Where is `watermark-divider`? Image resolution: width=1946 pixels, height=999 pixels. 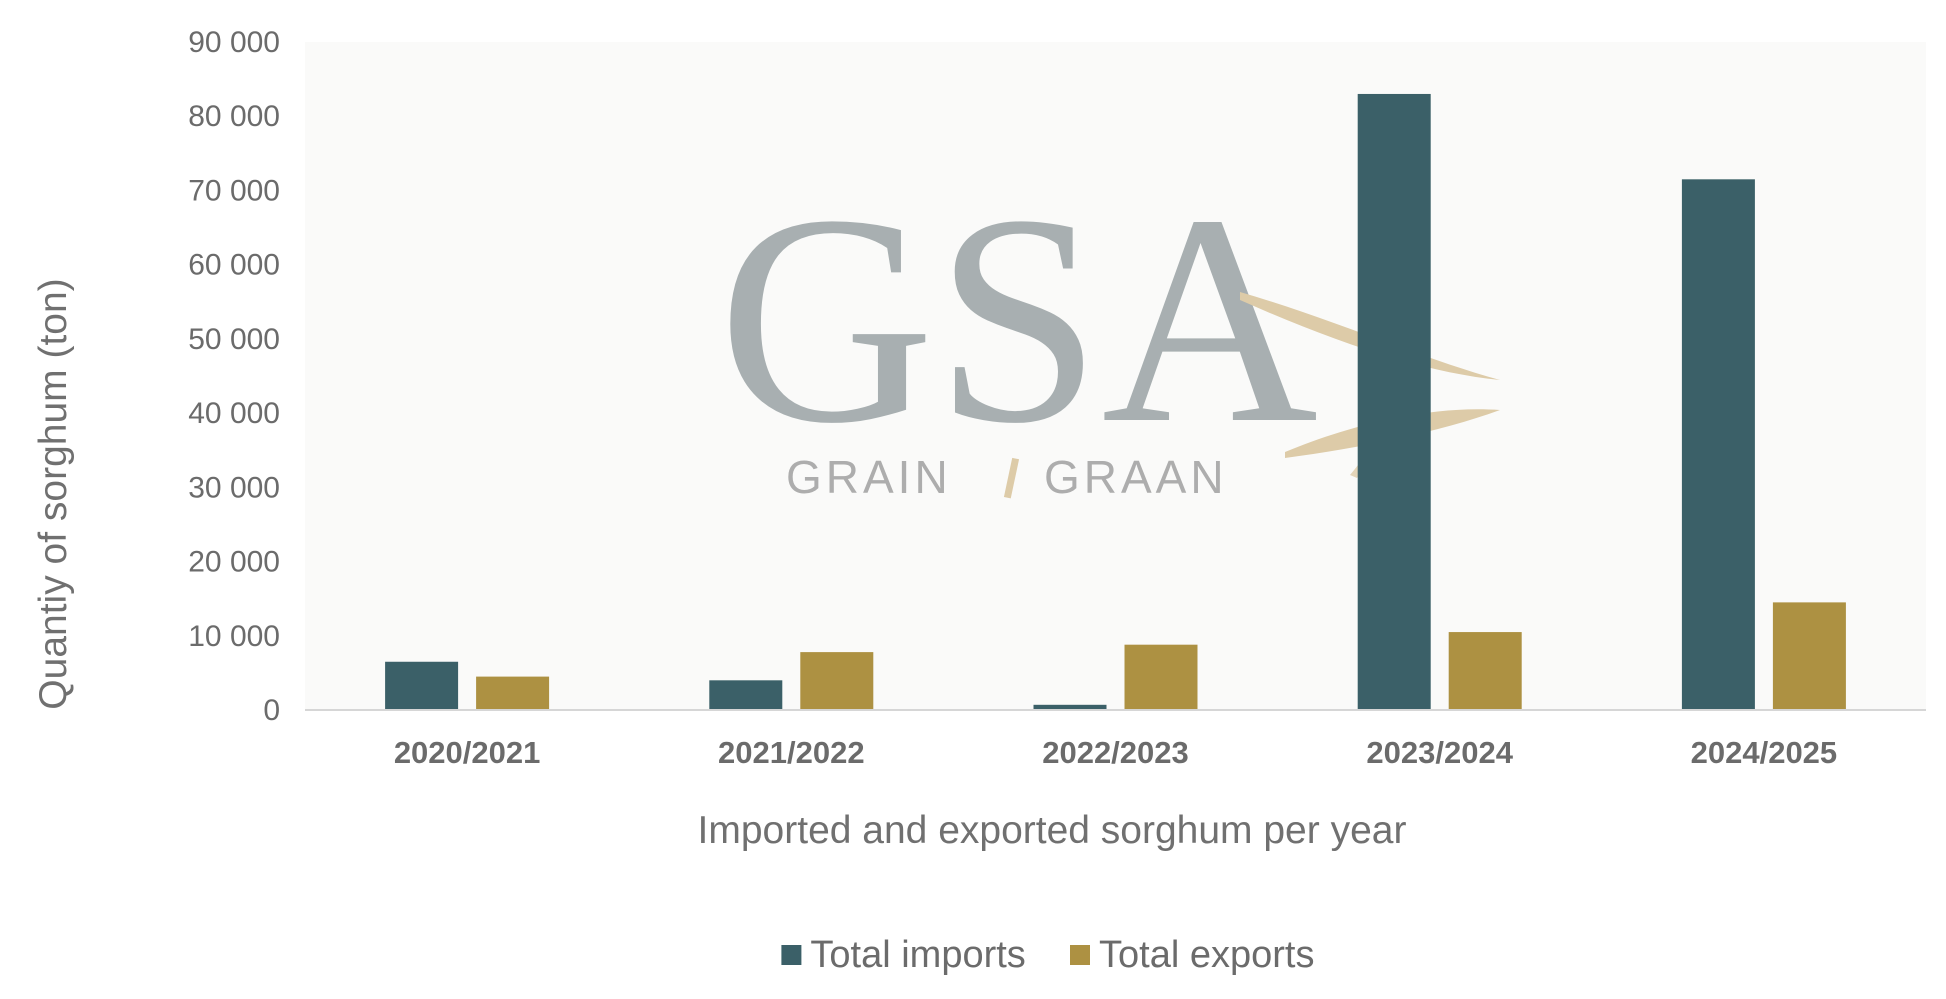
watermark-divider is located at coordinates (1011, 478).